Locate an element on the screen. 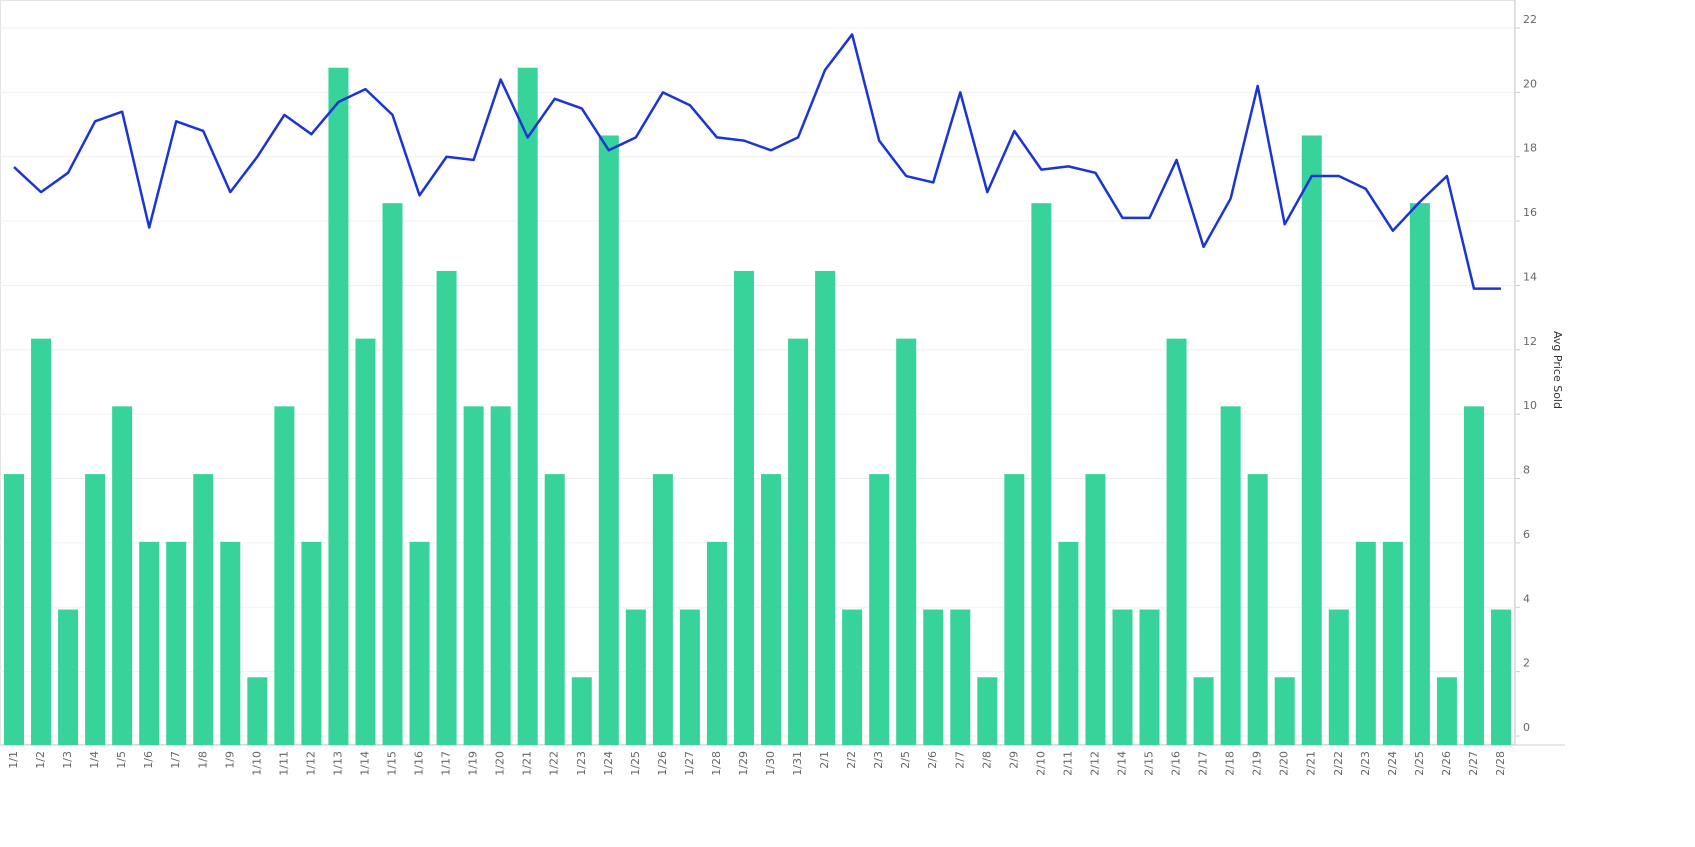 This screenshot has width=1695, height=847. x-tick-label: 2/16 is located at coordinates (1176, 763).